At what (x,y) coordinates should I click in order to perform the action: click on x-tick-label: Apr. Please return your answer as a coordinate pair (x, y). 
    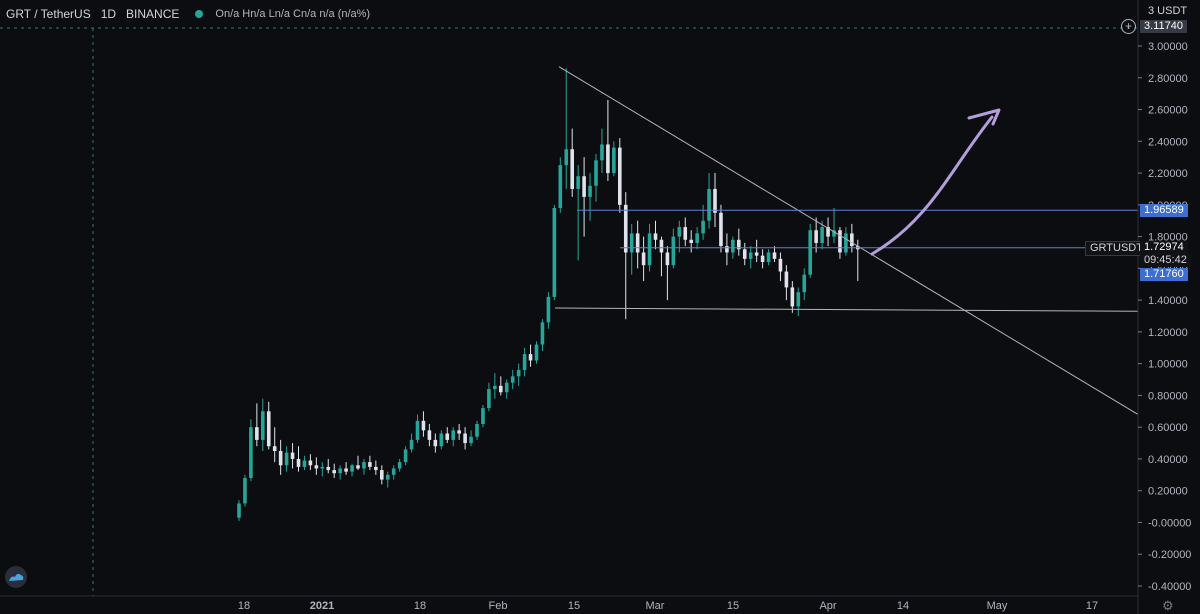
    Looking at the image, I should click on (827, 606).